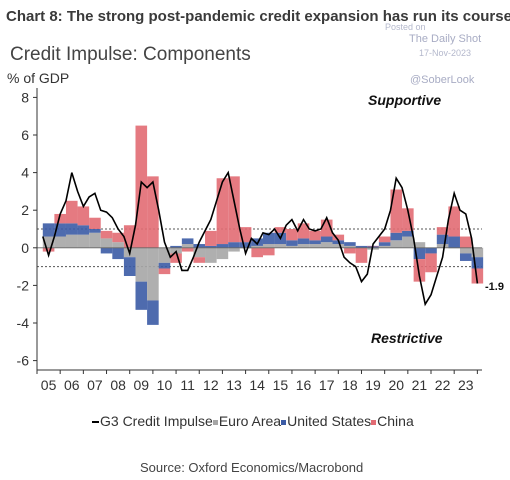 The height and width of the screenshot is (480, 510). Describe the element at coordinates (25, 210) in the screenshot. I see `y-tick-label-2: 2` at that location.